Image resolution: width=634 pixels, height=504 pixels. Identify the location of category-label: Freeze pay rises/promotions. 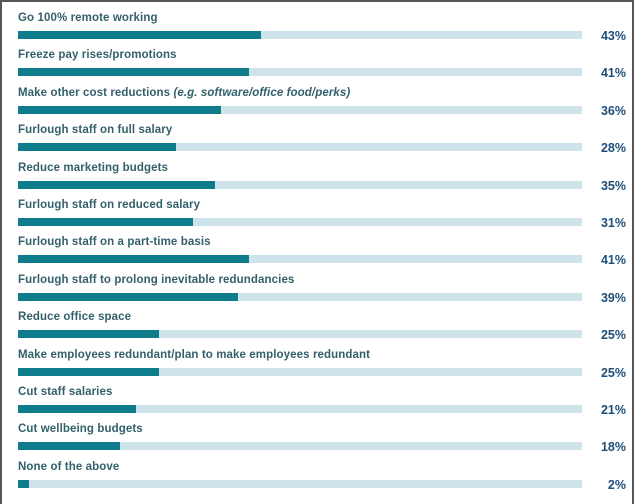
(322, 53).